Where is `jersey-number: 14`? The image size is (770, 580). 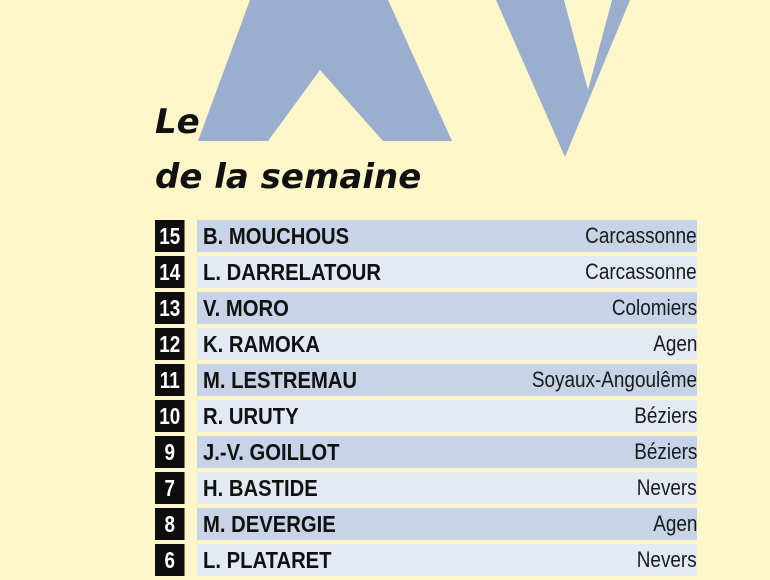
jersey-number: 14 is located at coordinates (170, 272).